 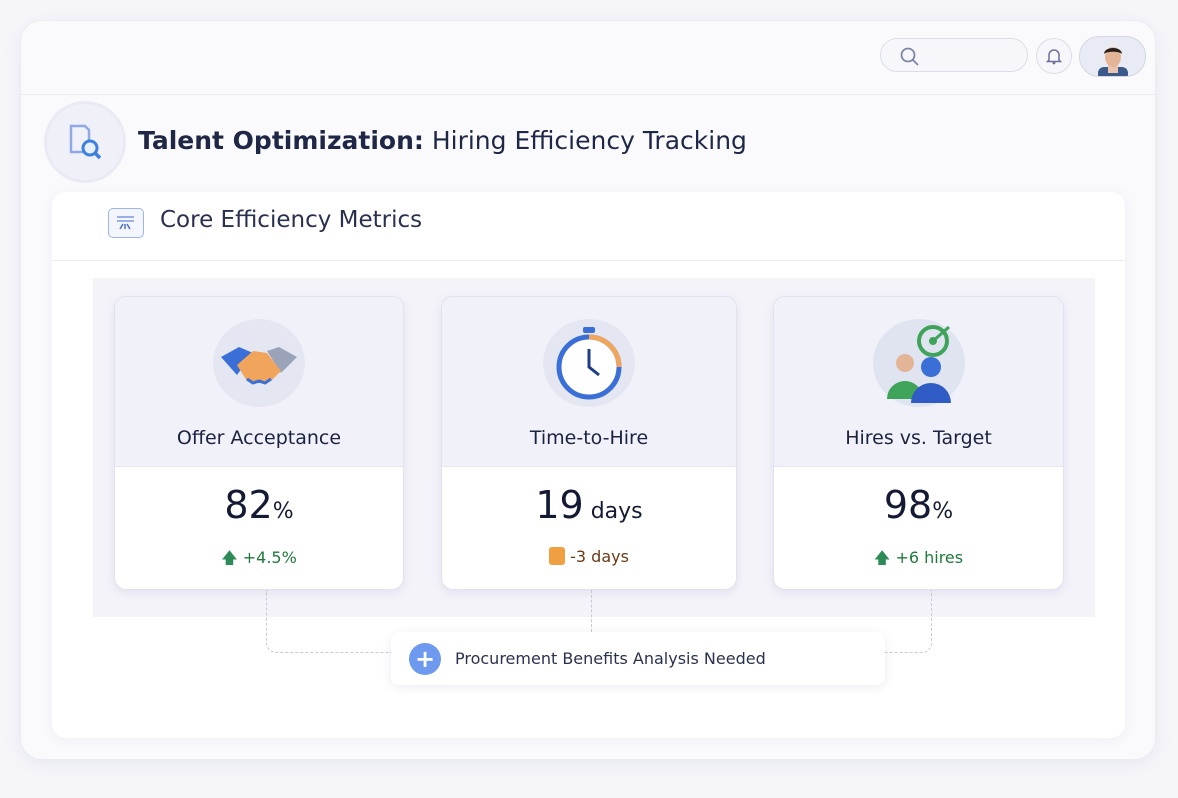 I want to click on document-search-icon, so click(x=85, y=142).